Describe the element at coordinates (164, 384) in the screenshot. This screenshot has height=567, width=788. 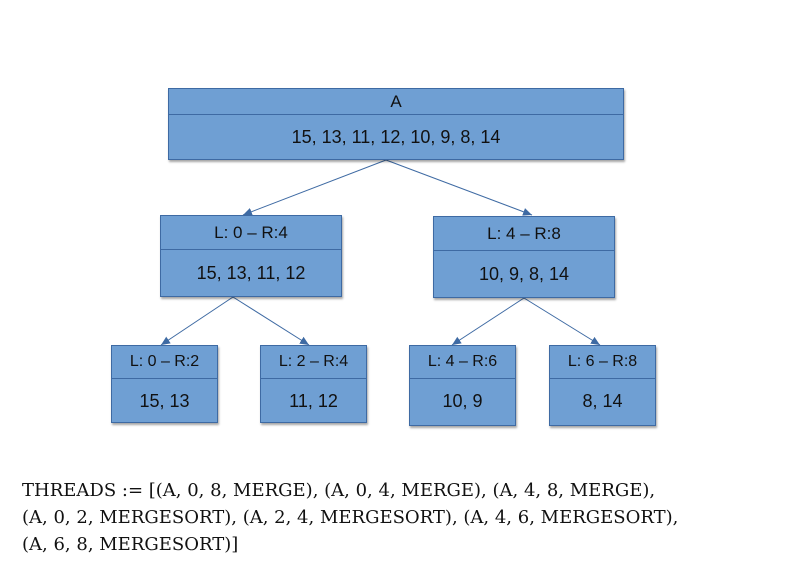
I see `tree-node-leaf-0-2: L: 0 – R:2 15, 13` at that location.